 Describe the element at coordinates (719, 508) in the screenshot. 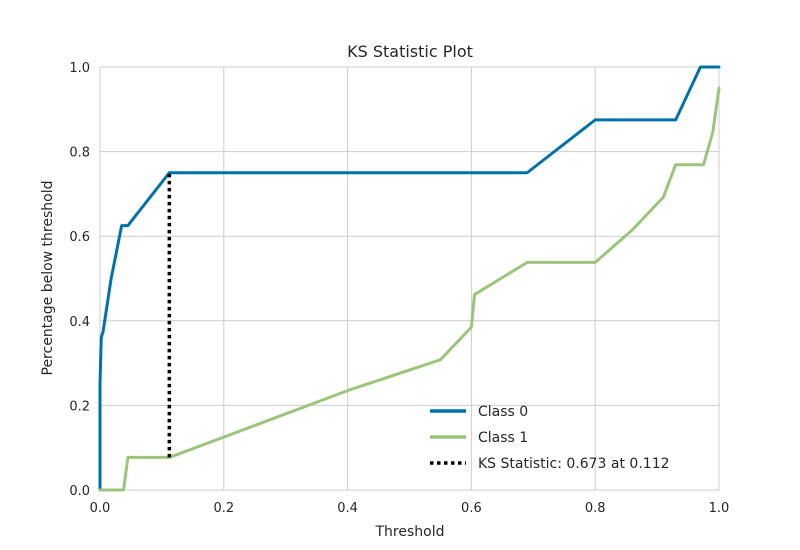

I see `x-tick-label: 1.0` at that location.